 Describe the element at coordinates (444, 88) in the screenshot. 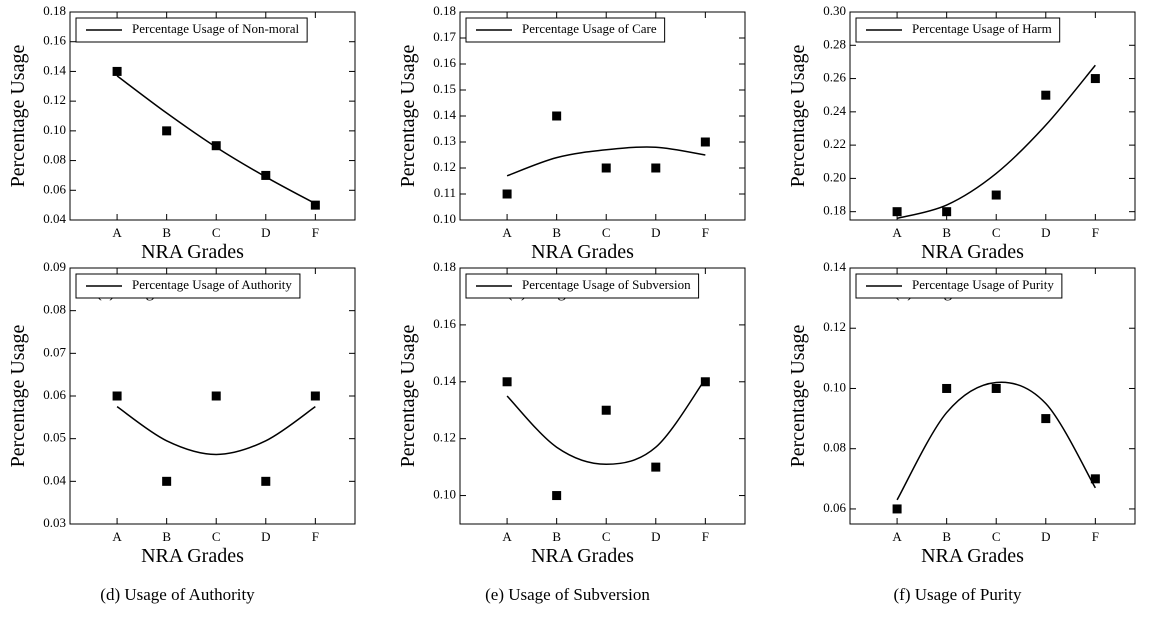

I see `y-tick-label: 0.15` at that location.